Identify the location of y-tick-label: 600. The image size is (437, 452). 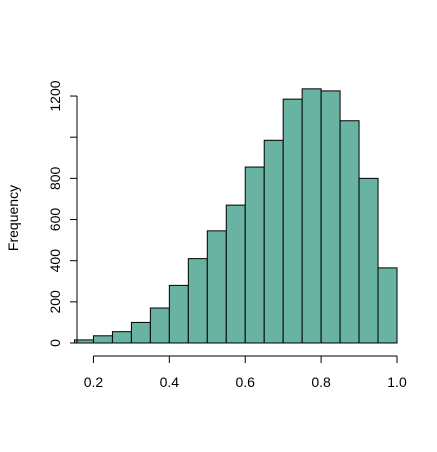
(55, 220).